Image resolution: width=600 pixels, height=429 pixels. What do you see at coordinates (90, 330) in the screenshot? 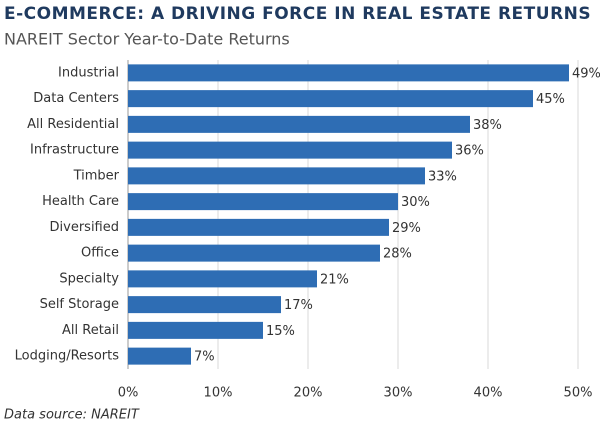
I see `y-tick-label: All Retail` at bounding box center [90, 330].